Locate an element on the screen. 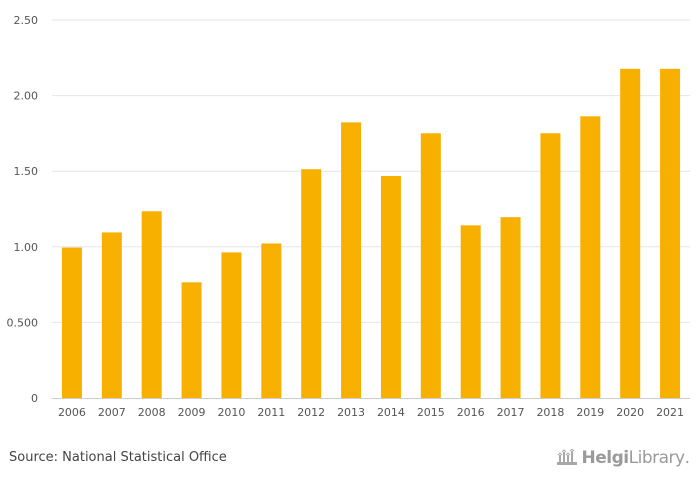  bar-2019 is located at coordinates (590, 257).